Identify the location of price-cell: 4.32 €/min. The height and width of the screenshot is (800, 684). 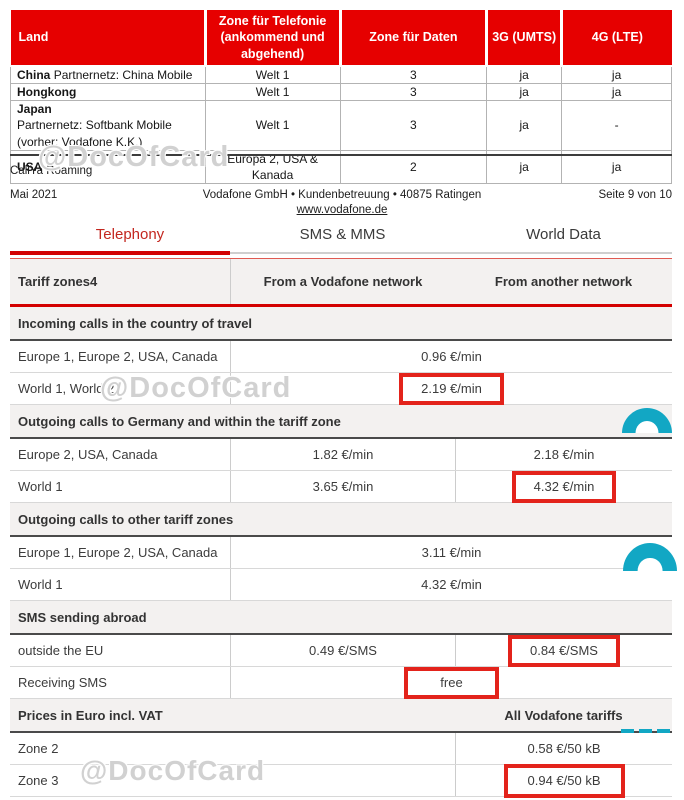
(451, 584).